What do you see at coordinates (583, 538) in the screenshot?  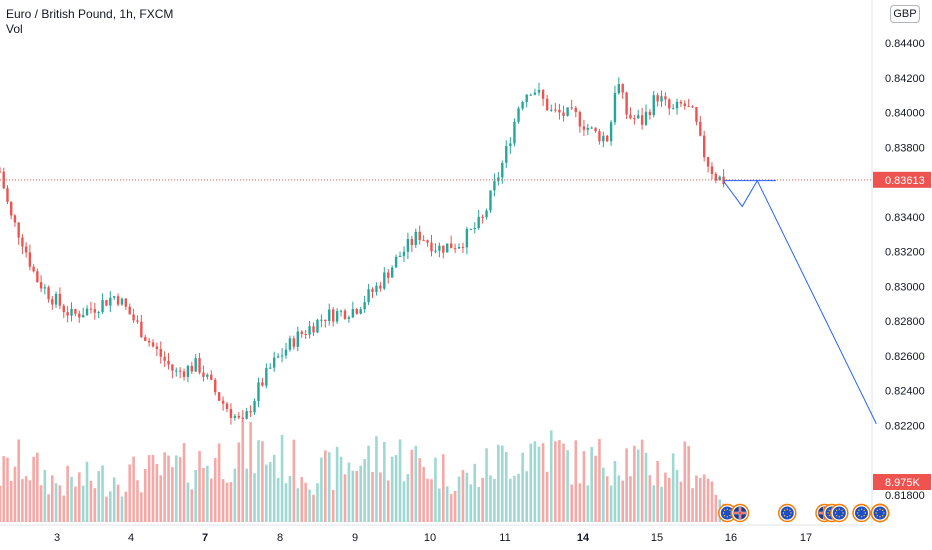 I see `time-tick-label: 14` at bounding box center [583, 538].